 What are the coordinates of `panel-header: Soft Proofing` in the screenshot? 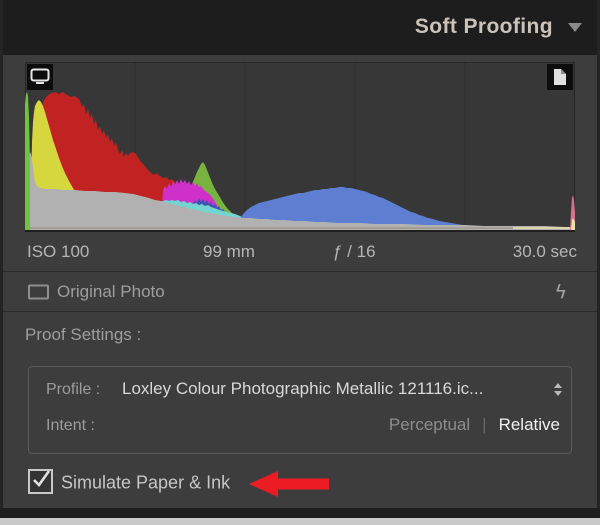 It's located at (300, 27).